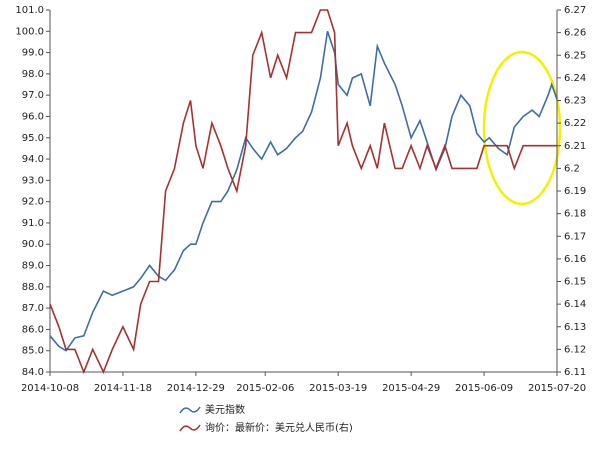 This screenshot has height=453, width=600. What do you see at coordinates (33, 159) in the screenshot?
I see `y-tick-label: 94.0` at bounding box center [33, 159].